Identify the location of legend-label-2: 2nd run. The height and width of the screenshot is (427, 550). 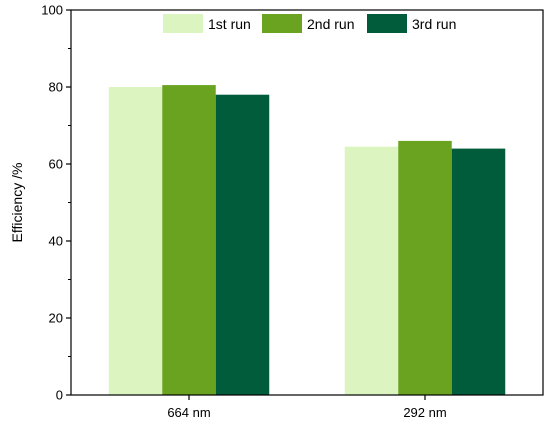
(330, 24).